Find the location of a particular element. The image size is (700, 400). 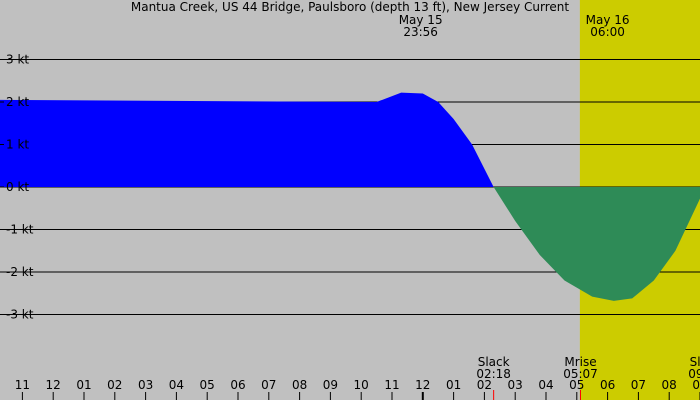

y-tick-label: 2 kt is located at coordinates (17, 102).